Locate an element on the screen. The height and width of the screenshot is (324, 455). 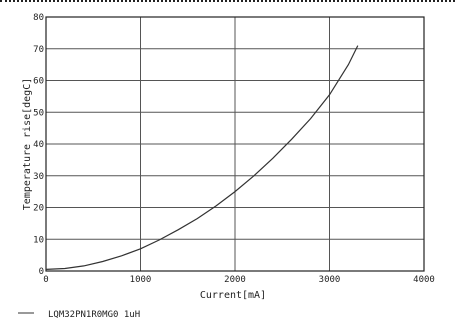
y-tick-label: 80 is located at coordinates (38, 18).